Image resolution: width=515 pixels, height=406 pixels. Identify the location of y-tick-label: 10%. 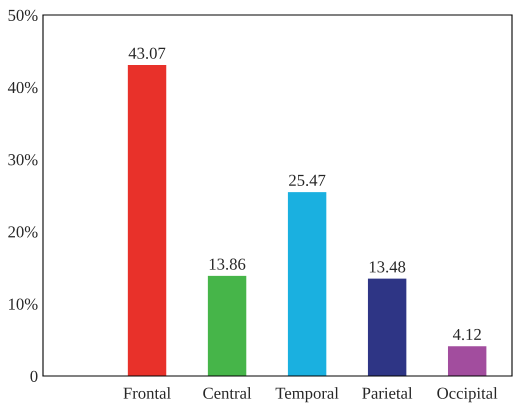
(23, 304).